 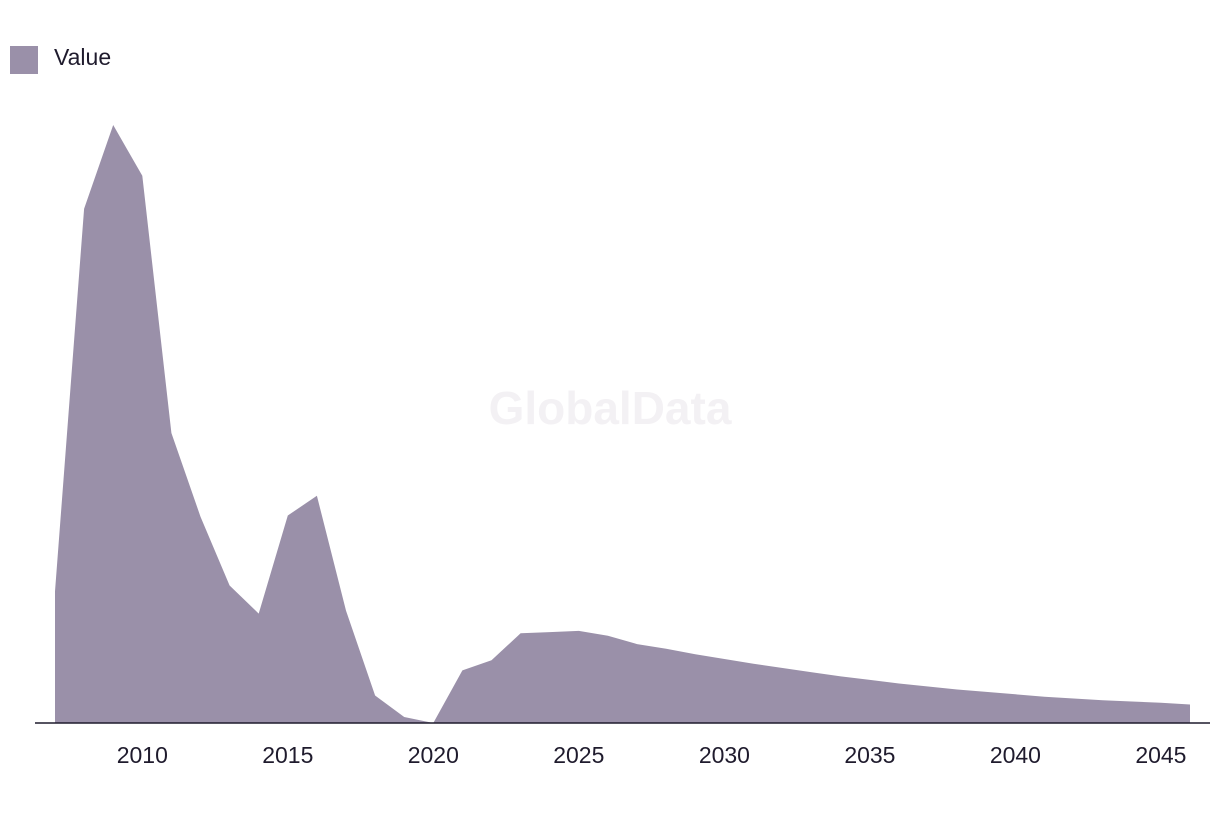 I want to click on x-tick-label: 2025, so click(x=578, y=755).